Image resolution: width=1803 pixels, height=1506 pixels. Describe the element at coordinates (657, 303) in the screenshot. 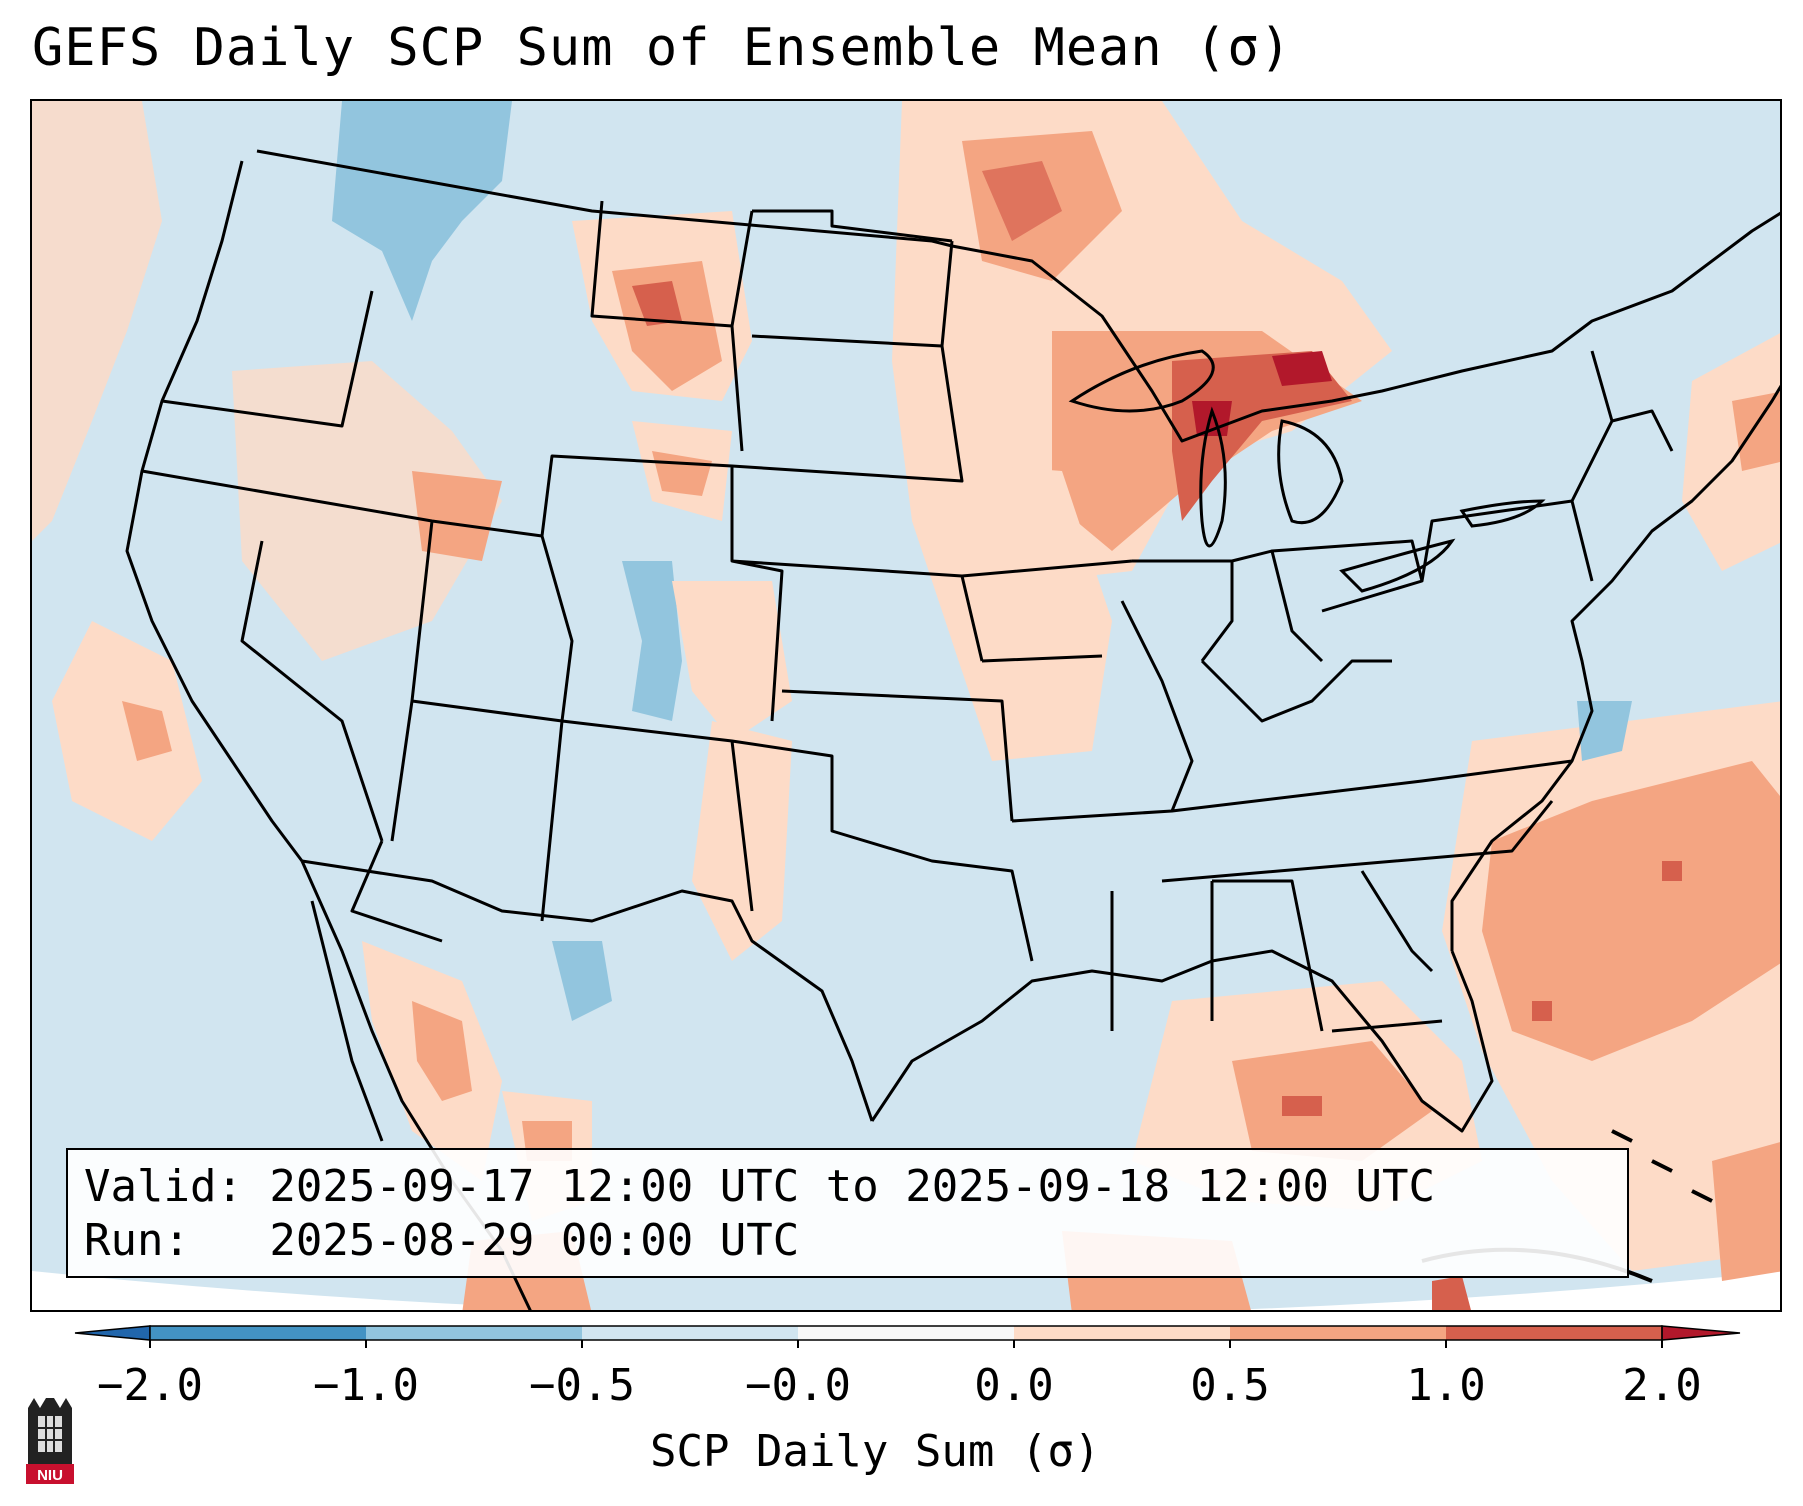

I see `anomaly-montana-peak` at that location.